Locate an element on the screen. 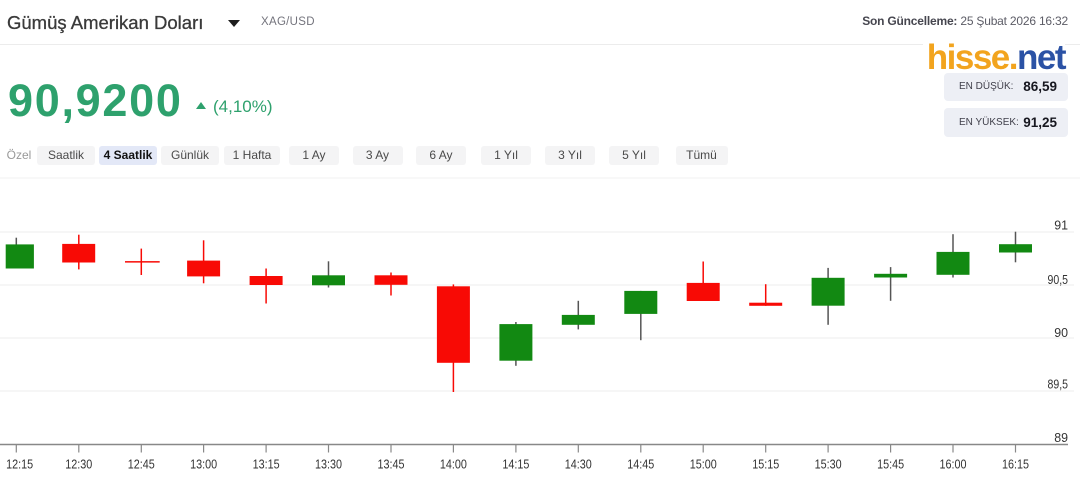 This screenshot has height=487, width=1080. svg-text: 90,5 is located at coordinates (1058, 280).